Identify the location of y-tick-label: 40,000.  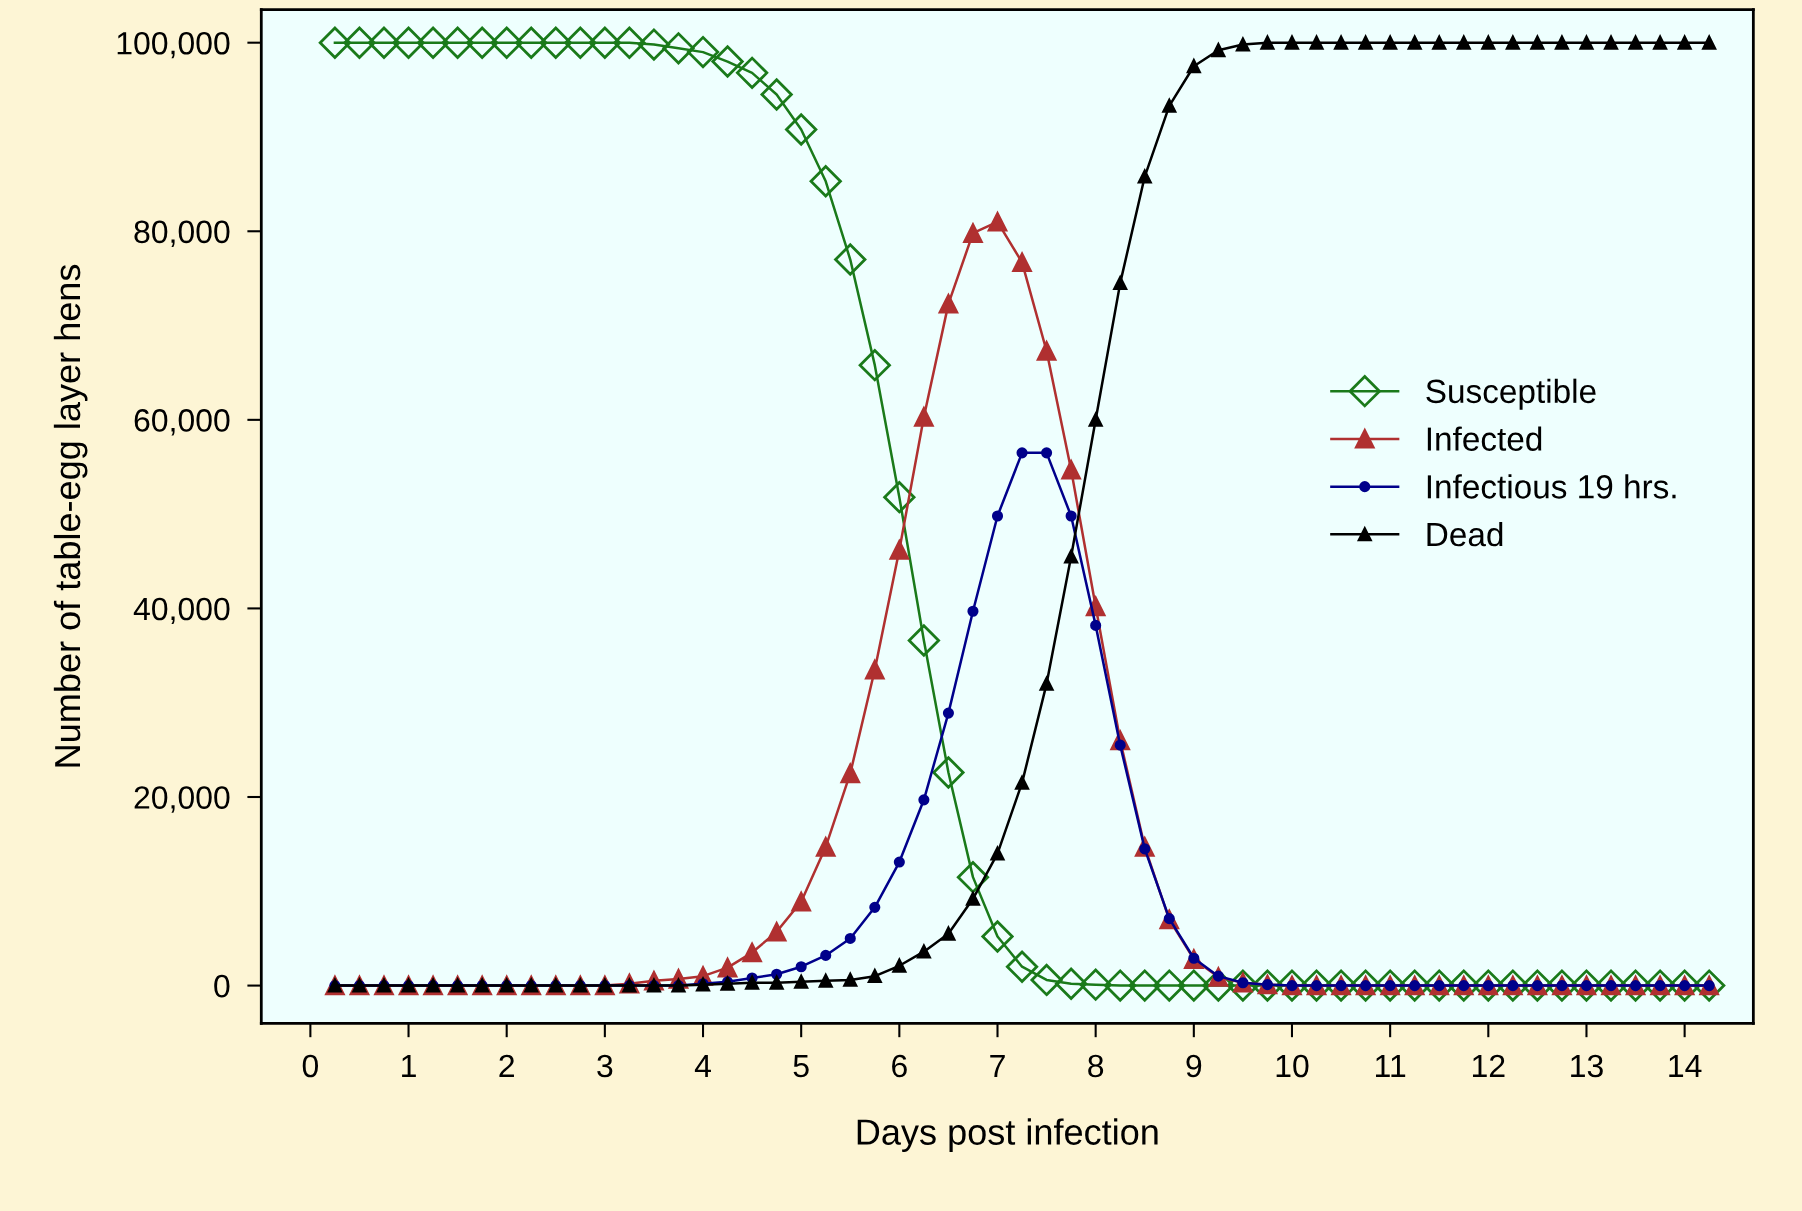
(181, 611).